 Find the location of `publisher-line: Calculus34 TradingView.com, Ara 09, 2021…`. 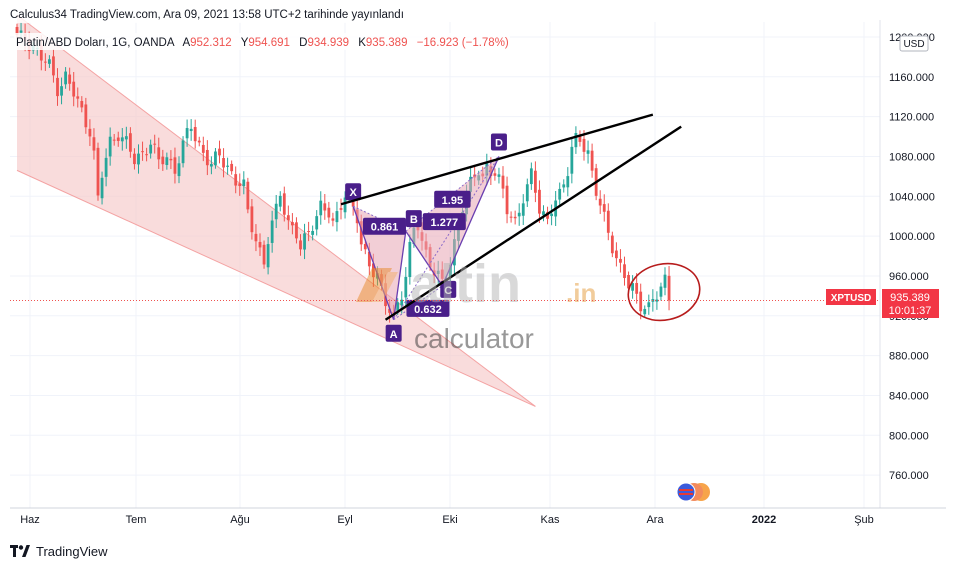

publisher-line: Calculus34 TradingView.com, Ara 09, 2021… is located at coordinates (207, 15).